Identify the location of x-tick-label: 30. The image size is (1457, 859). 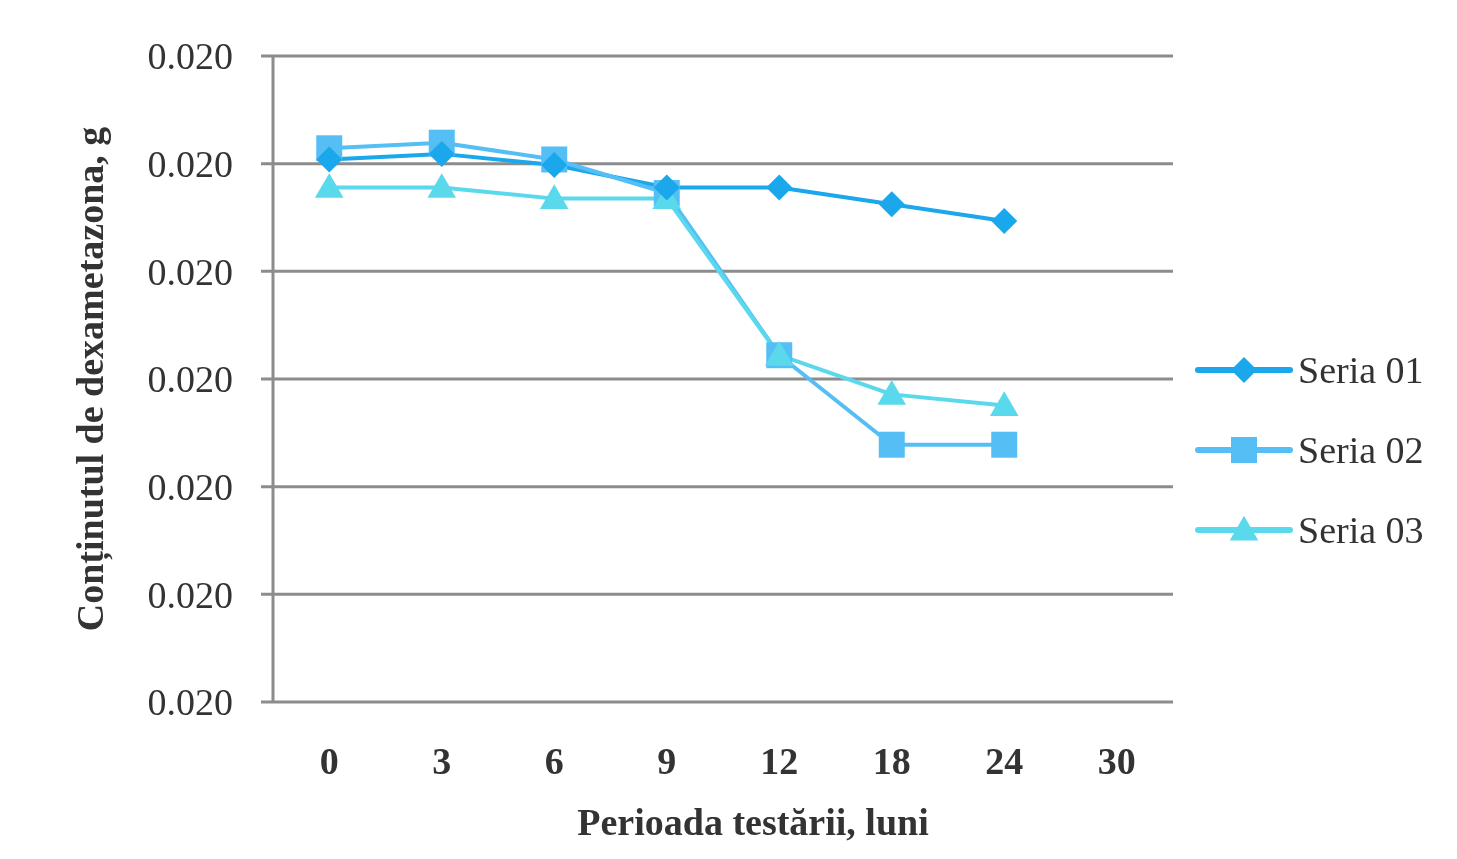
(1116, 761).